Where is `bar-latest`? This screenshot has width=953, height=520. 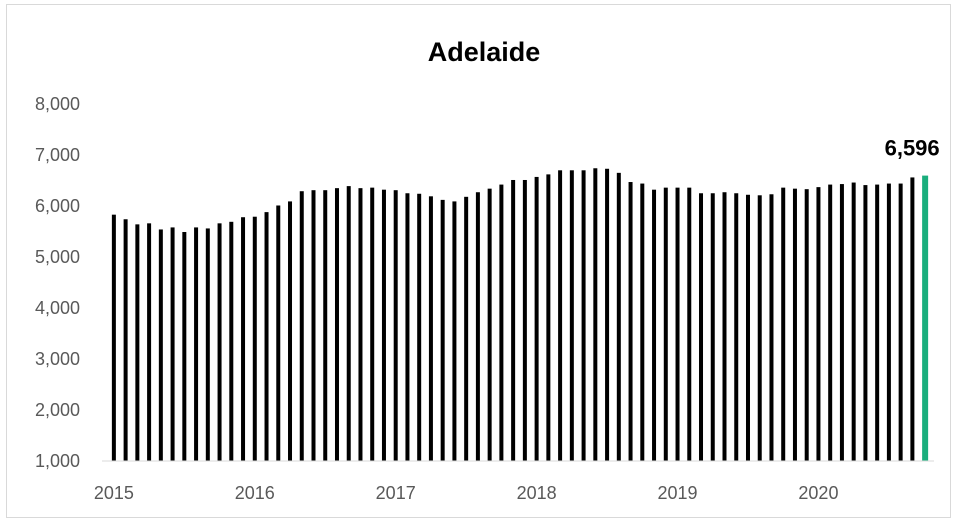
bar-latest is located at coordinates (925, 318).